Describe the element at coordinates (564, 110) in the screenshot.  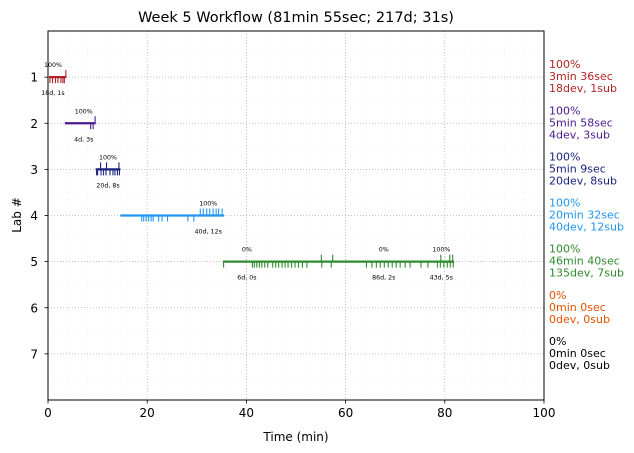
I see `lab-2-summary-line: 100%` at that location.